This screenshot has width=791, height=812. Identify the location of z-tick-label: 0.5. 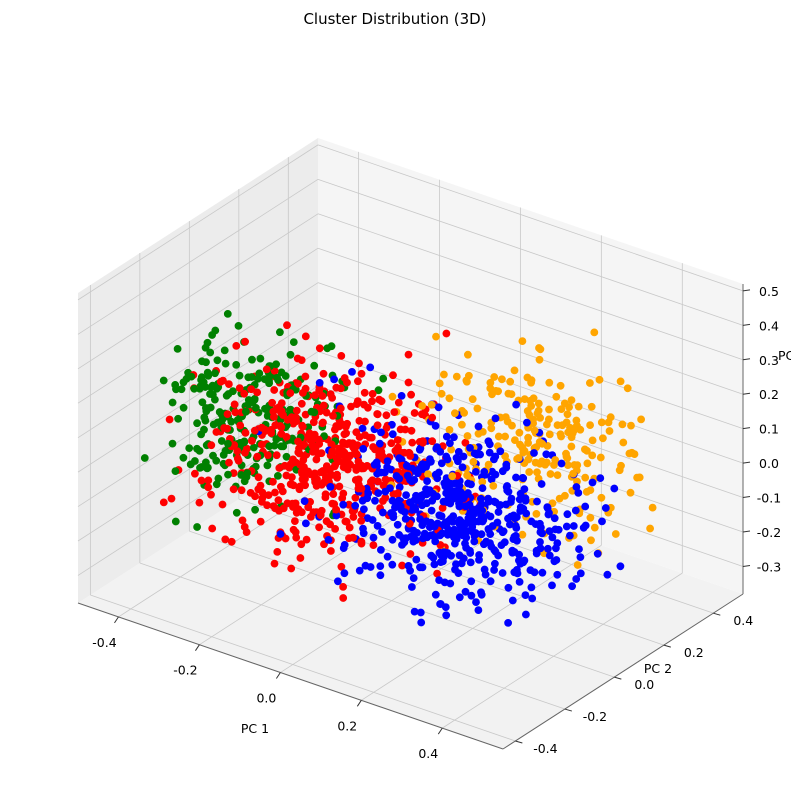
(769, 291).